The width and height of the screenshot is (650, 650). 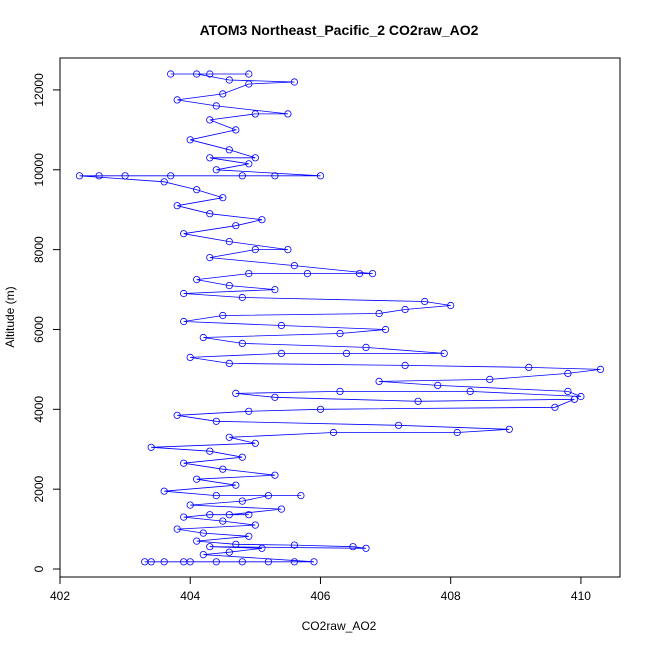 I want to click on y-axis: 0 2000 4000 6000 8000 10000 12000, so click(x=46, y=322).